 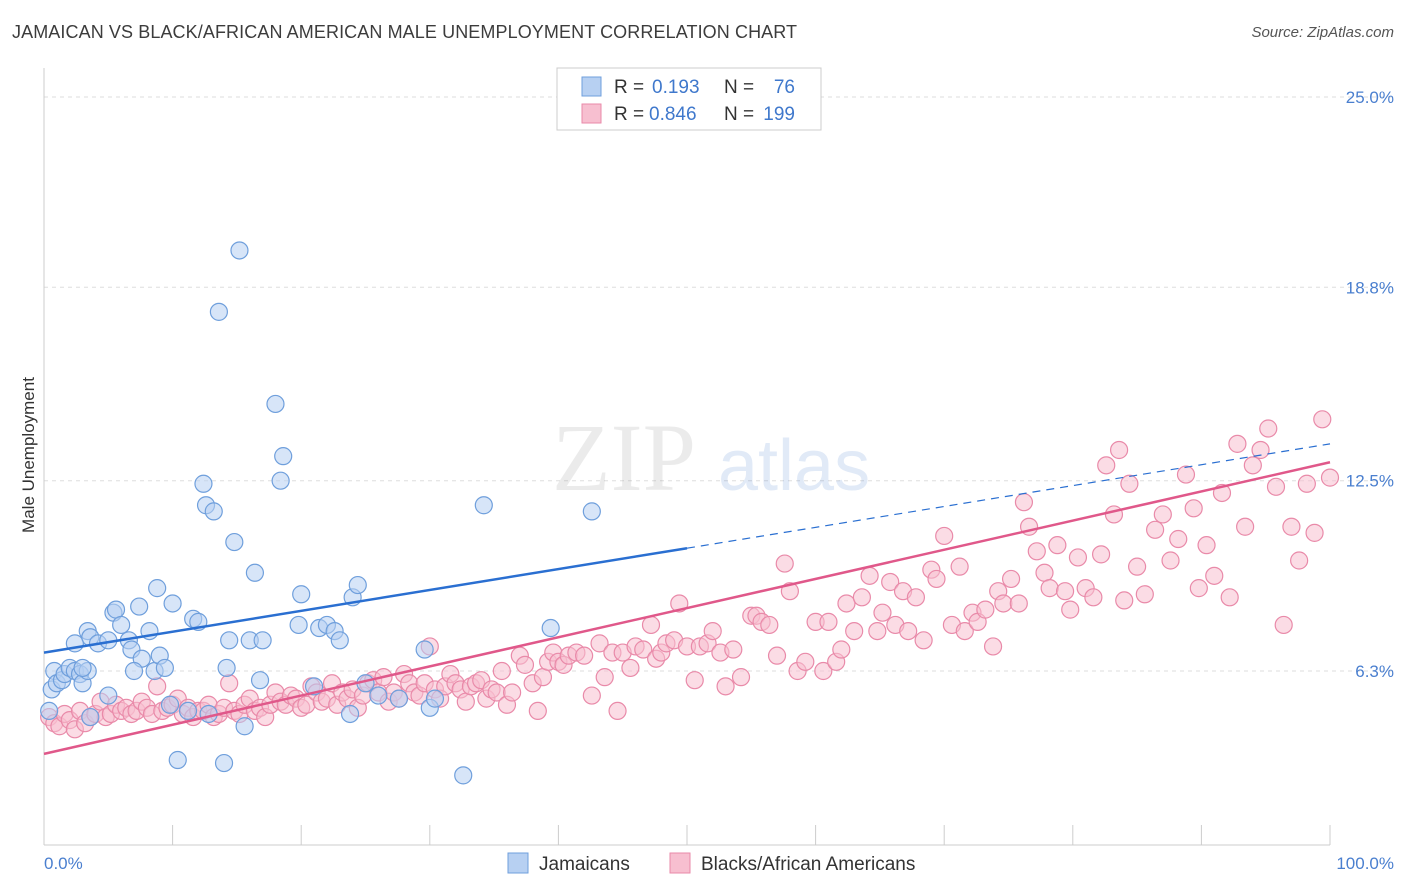 What do you see at coordinates (28, 455) in the screenshot?
I see `y-axis-label: Male Unemployment` at bounding box center [28, 455].